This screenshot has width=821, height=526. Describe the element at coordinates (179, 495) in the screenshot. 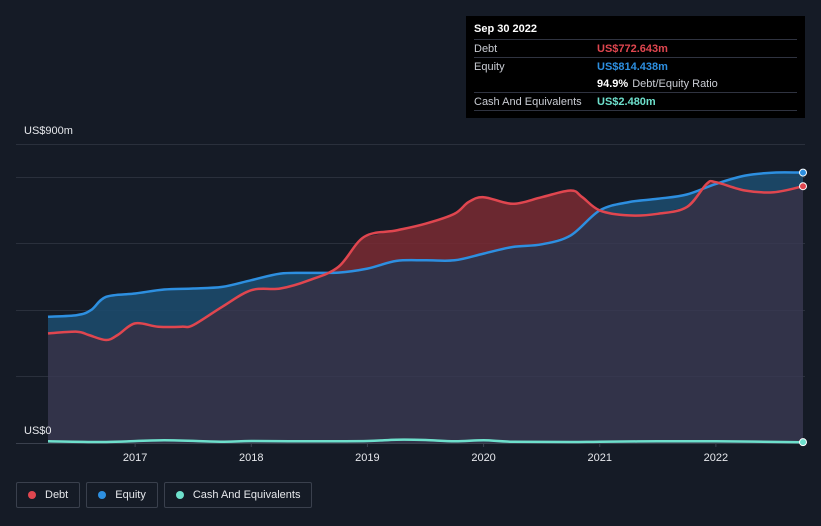

I see `cash-dot-icon` at that location.